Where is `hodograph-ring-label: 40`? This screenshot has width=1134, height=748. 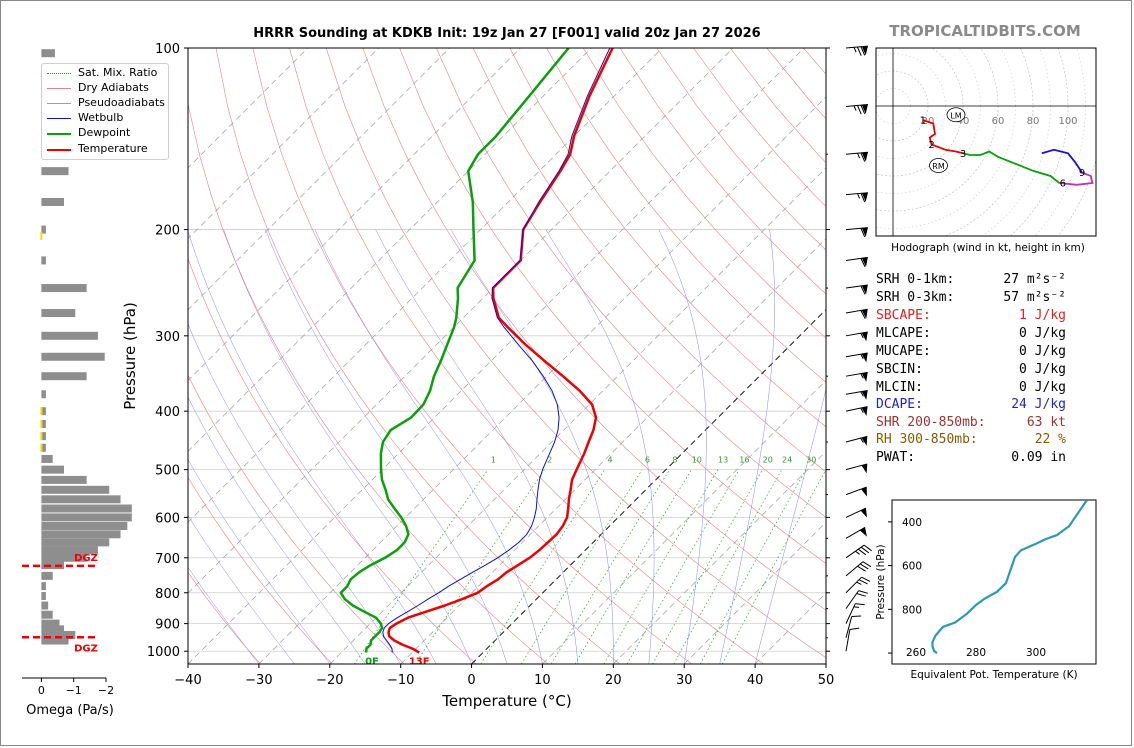 hodograph-ring-label: 40 is located at coordinates (963, 121).